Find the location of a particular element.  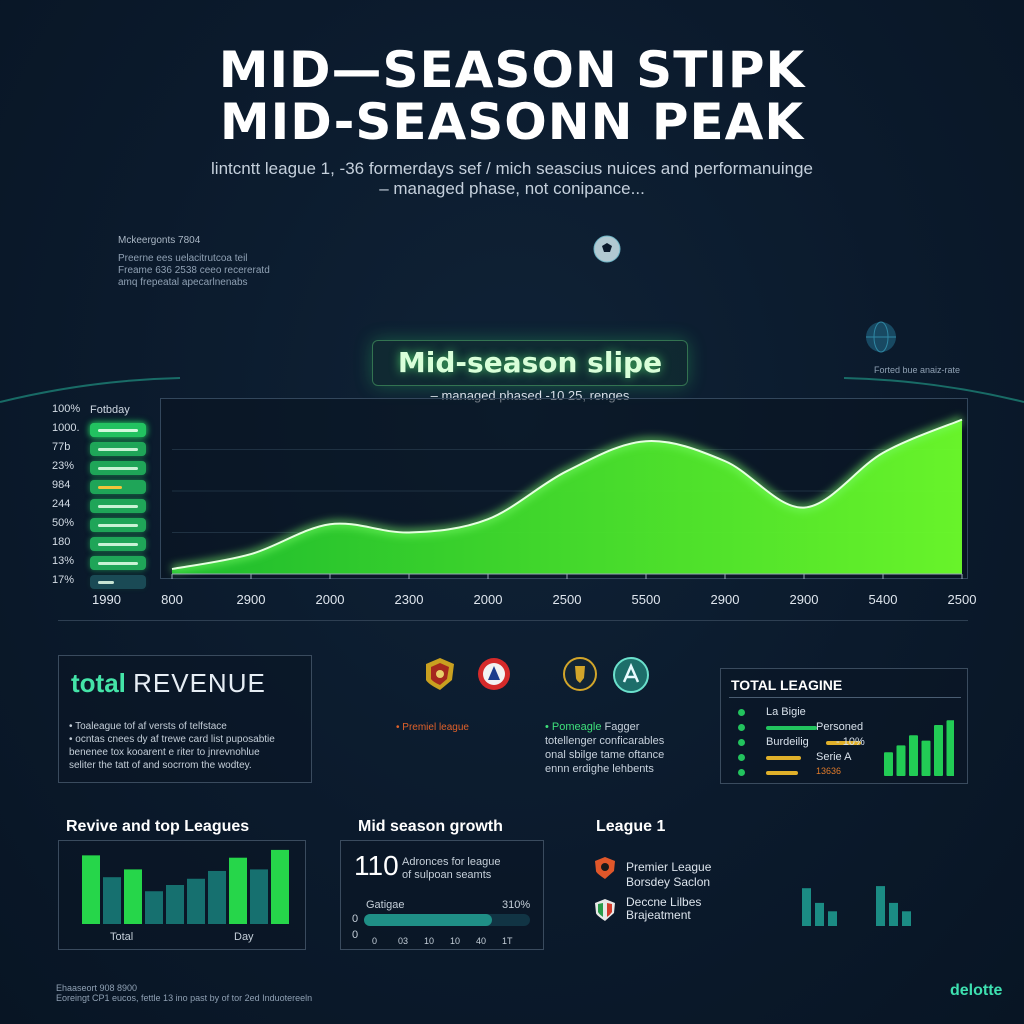

mid-growth-bar-label: Gatigae is located at coordinates (385, 905).